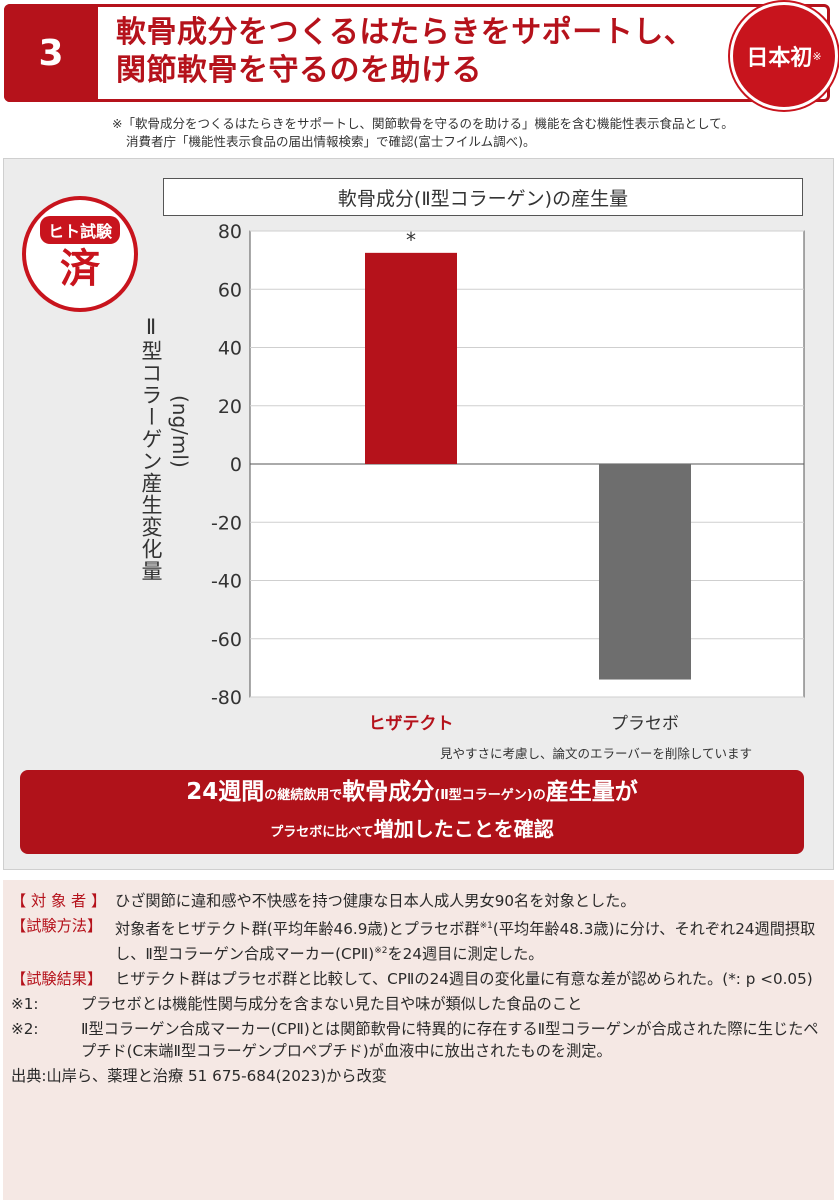  Describe the element at coordinates (79, 230) in the screenshot. I see `human-trial-label: ヒト試験` at that location.